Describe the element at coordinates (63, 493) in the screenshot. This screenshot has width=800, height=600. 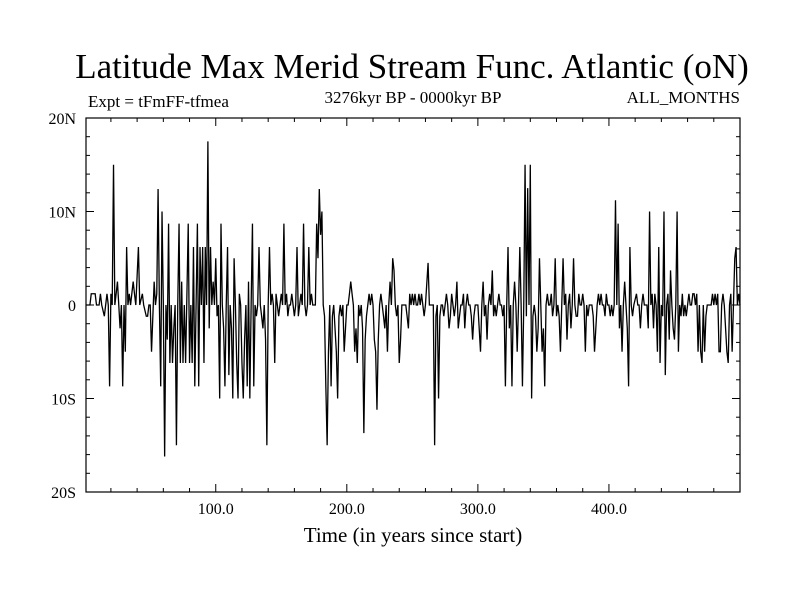
I see `y-tick-label: 20S` at that location.